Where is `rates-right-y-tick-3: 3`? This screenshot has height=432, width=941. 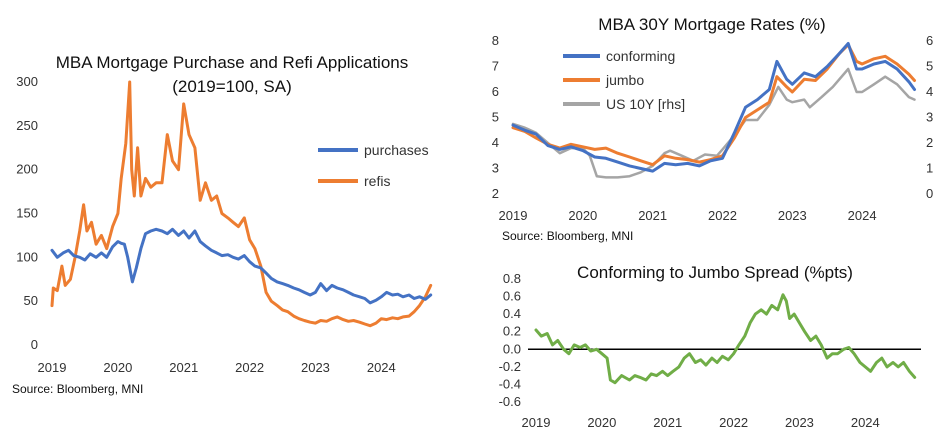
rates-right-y-tick-3: 3 is located at coordinates (929, 117).